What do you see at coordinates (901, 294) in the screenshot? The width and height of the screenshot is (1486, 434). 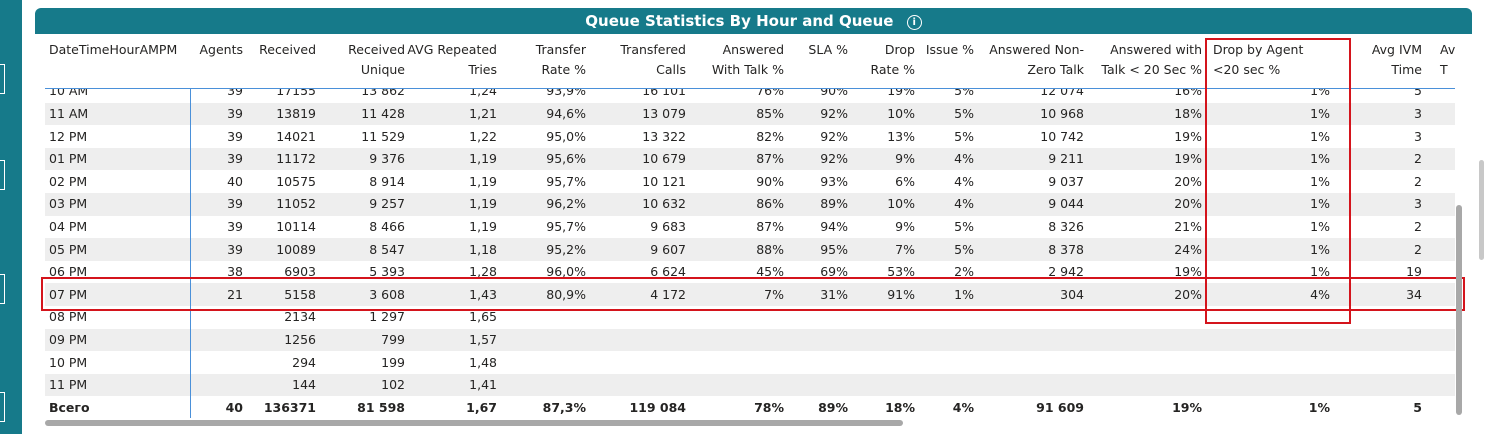 I see `cell: 91%` at bounding box center [901, 294].